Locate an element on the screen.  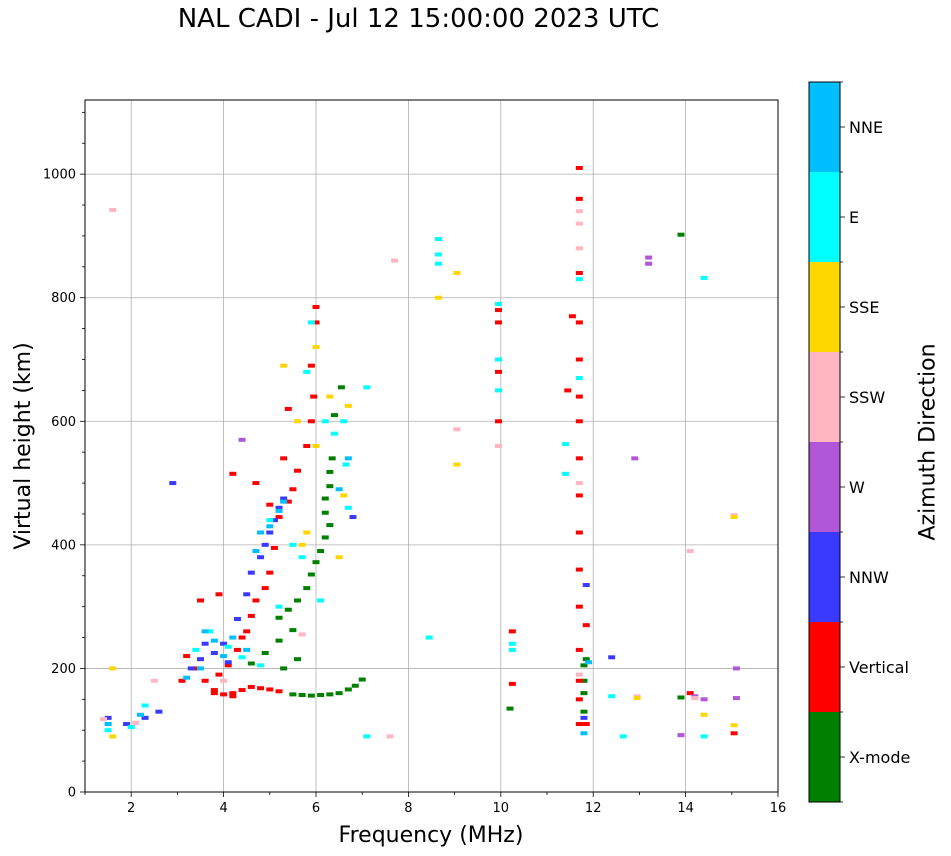
colorbar-swatch-vertical is located at coordinates (824, 667).